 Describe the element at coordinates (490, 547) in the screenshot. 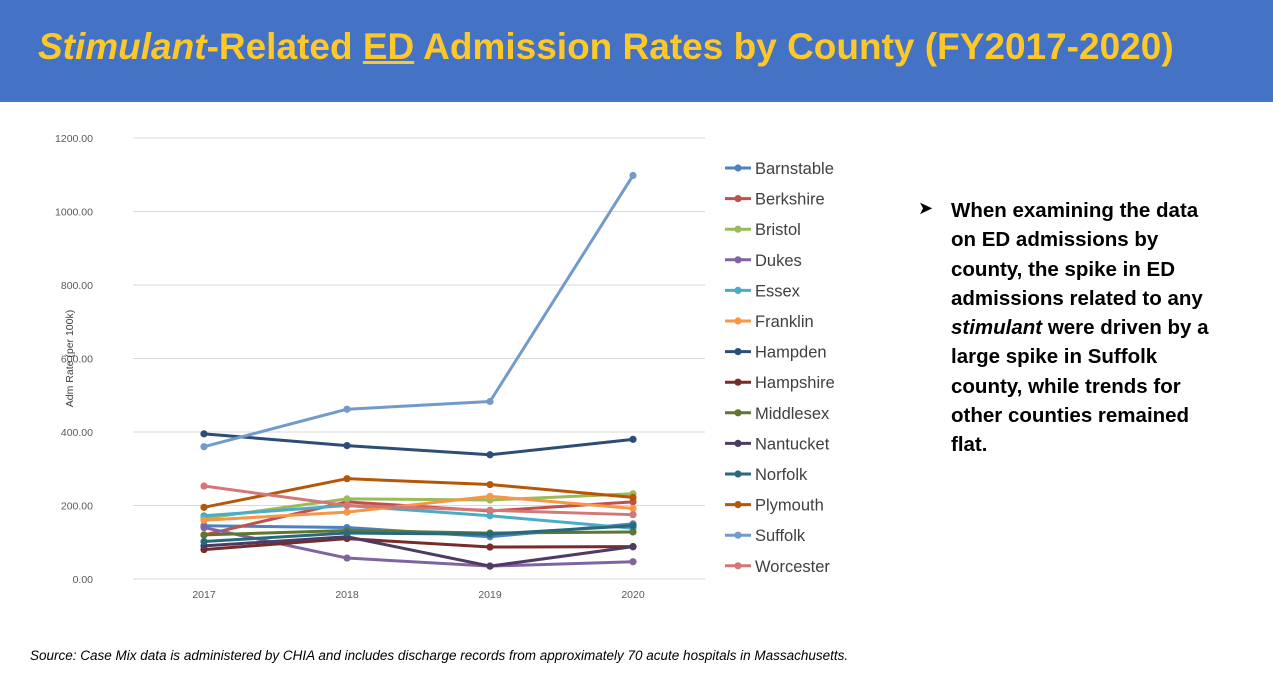

I see `data-point-hampshire` at that location.